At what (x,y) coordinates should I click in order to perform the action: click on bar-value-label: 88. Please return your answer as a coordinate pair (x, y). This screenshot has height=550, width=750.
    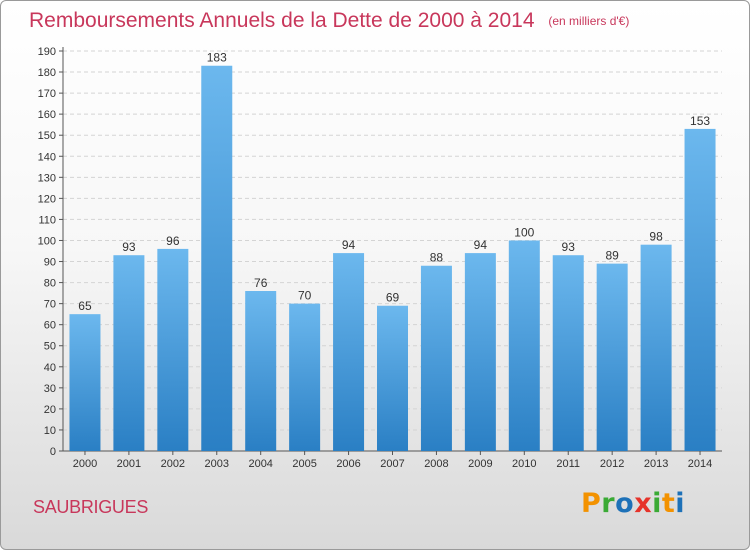
    Looking at the image, I should click on (437, 258).